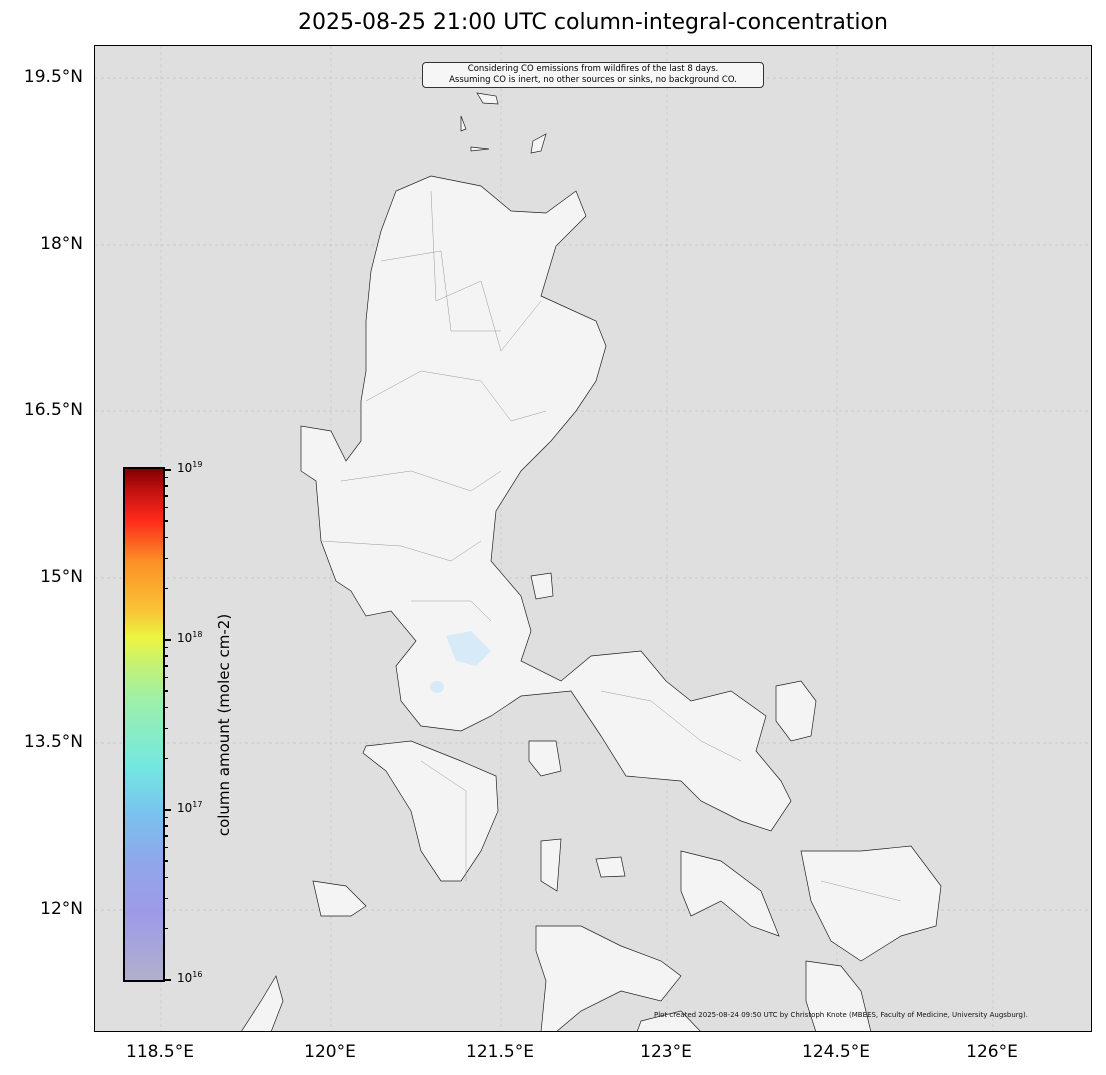  I want to click on lakes, so click(460, 662).